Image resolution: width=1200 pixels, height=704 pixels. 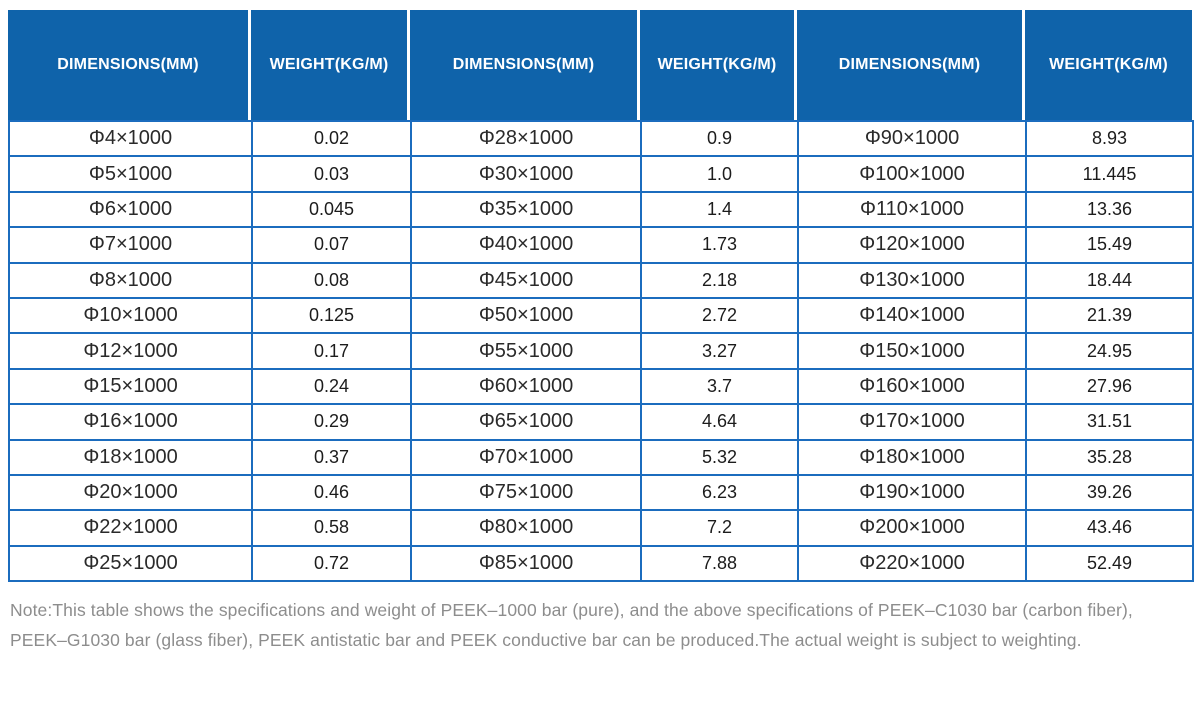 What do you see at coordinates (718, 65) in the screenshot?
I see `column-header-weight-2: WEIGHT(KG/M)` at bounding box center [718, 65].